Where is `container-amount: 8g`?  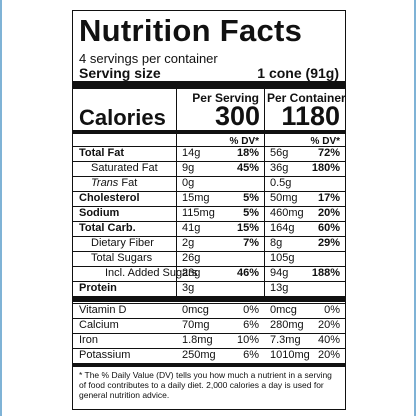
container-amount: 8g is located at coordinates (276, 243).